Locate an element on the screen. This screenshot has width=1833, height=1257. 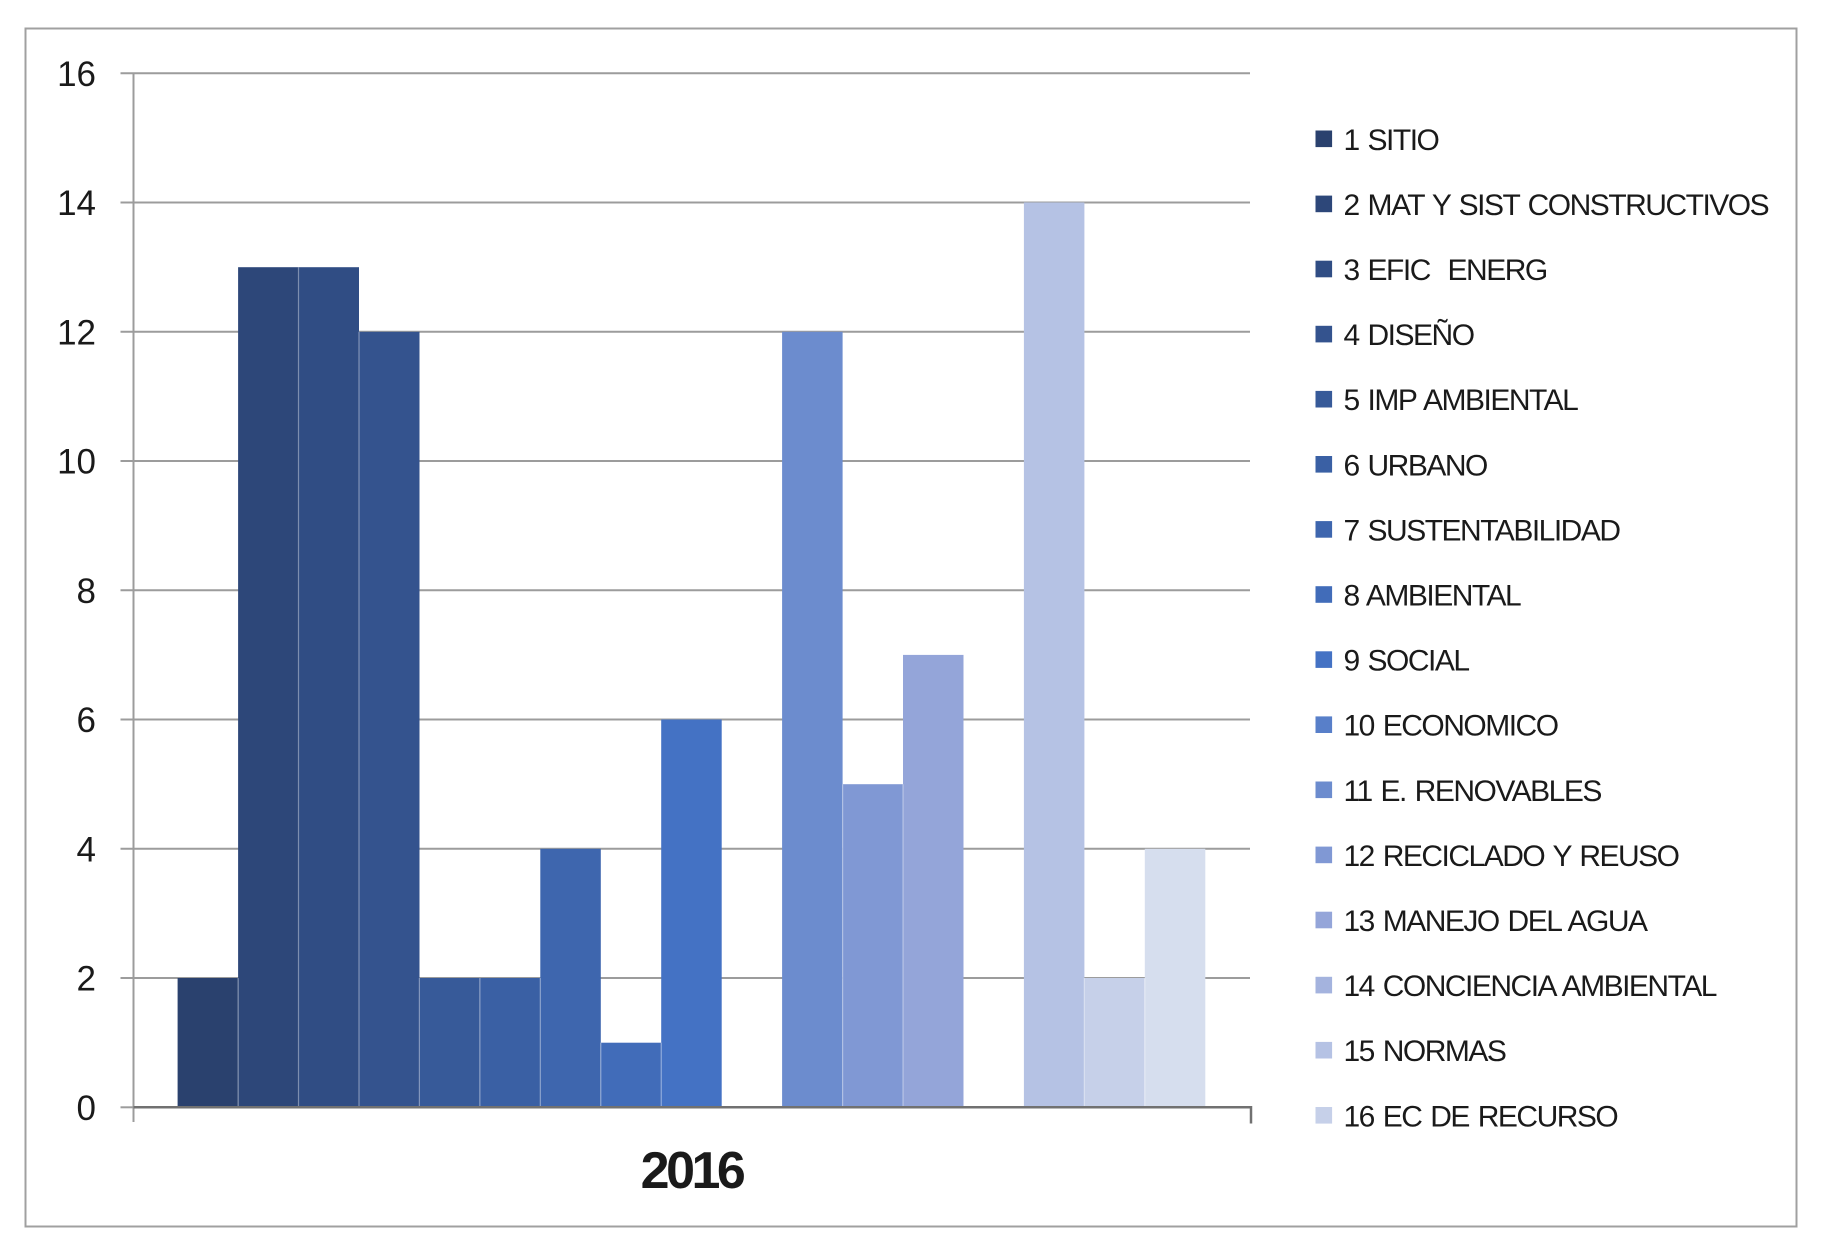
svg-text: 2016 is located at coordinates (693, 1171).